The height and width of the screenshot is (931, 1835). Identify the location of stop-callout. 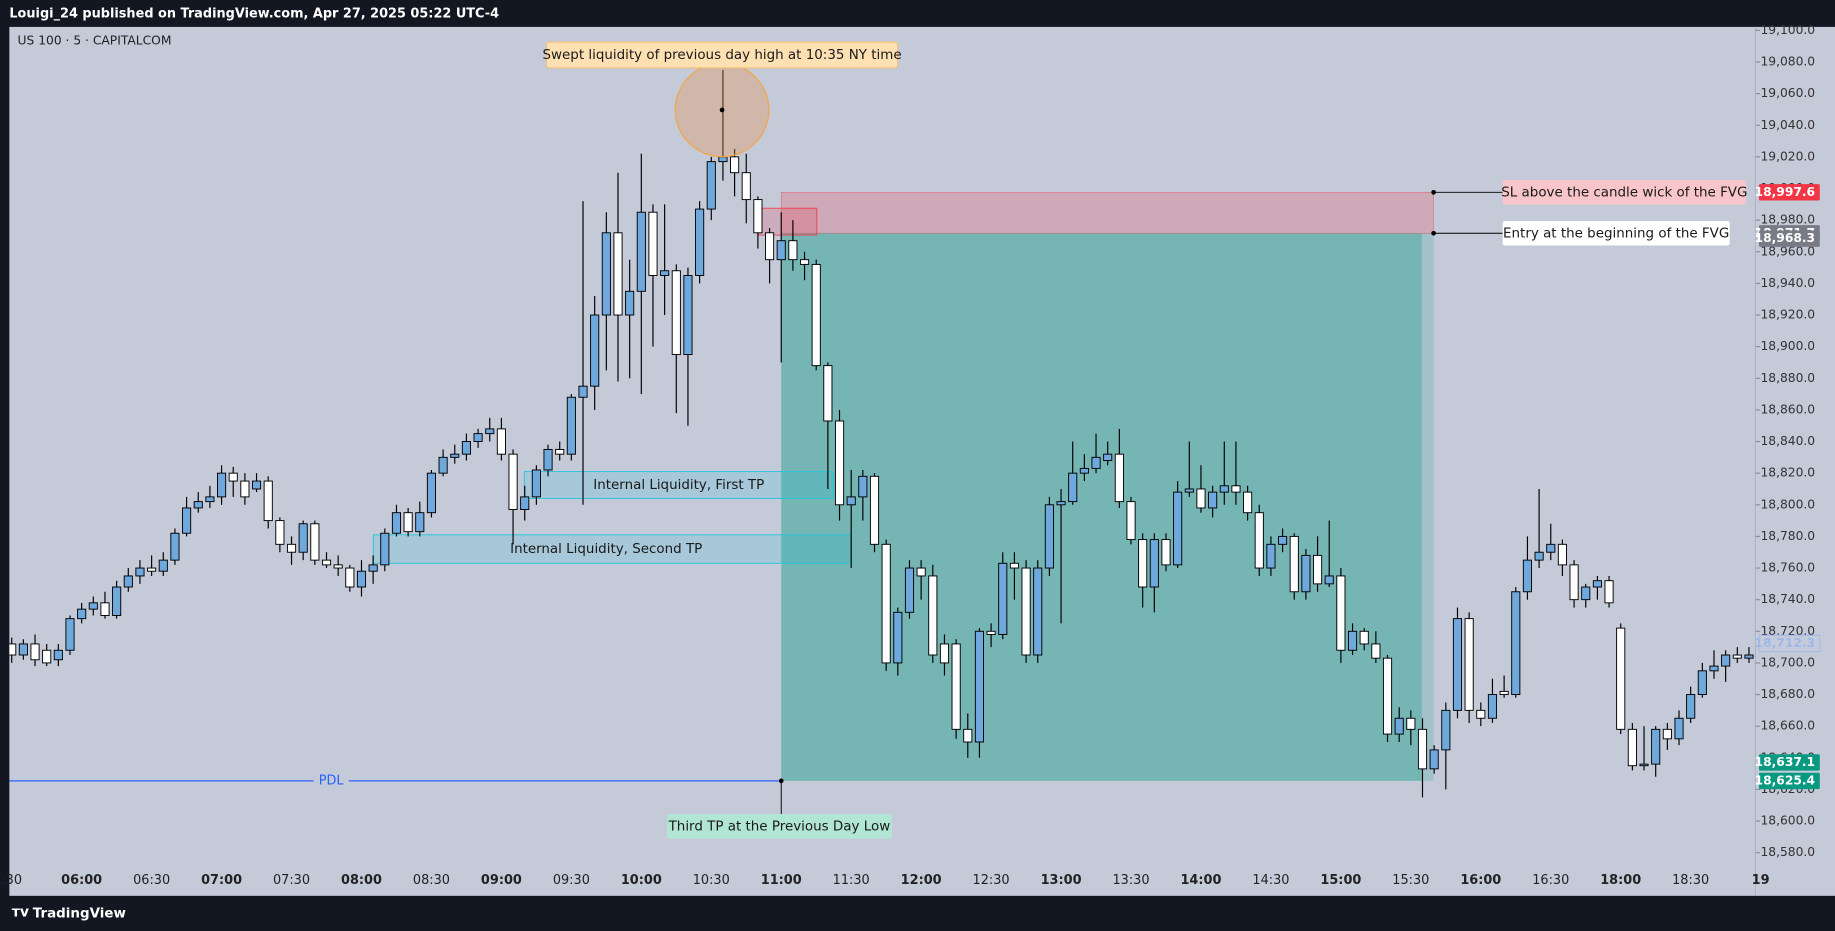
(1624, 192).